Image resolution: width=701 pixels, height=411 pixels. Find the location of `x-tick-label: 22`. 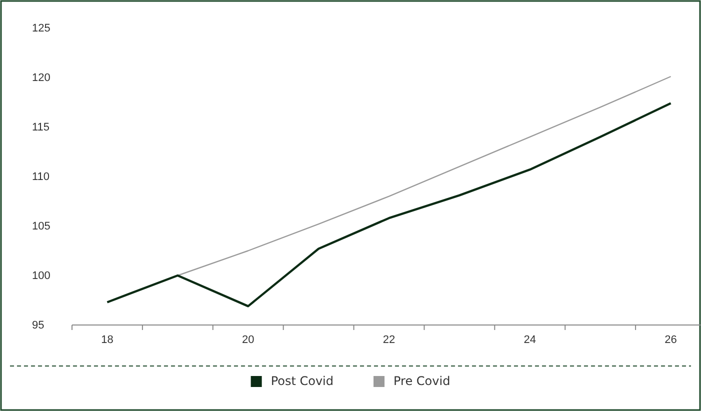

x-tick-label: 22 is located at coordinates (389, 340).